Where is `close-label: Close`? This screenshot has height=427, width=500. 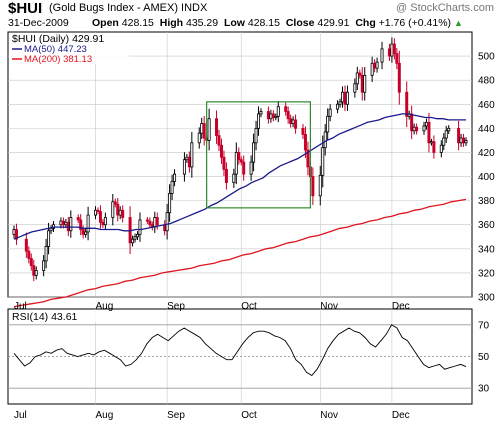 close-label: Close is located at coordinates (300, 23).